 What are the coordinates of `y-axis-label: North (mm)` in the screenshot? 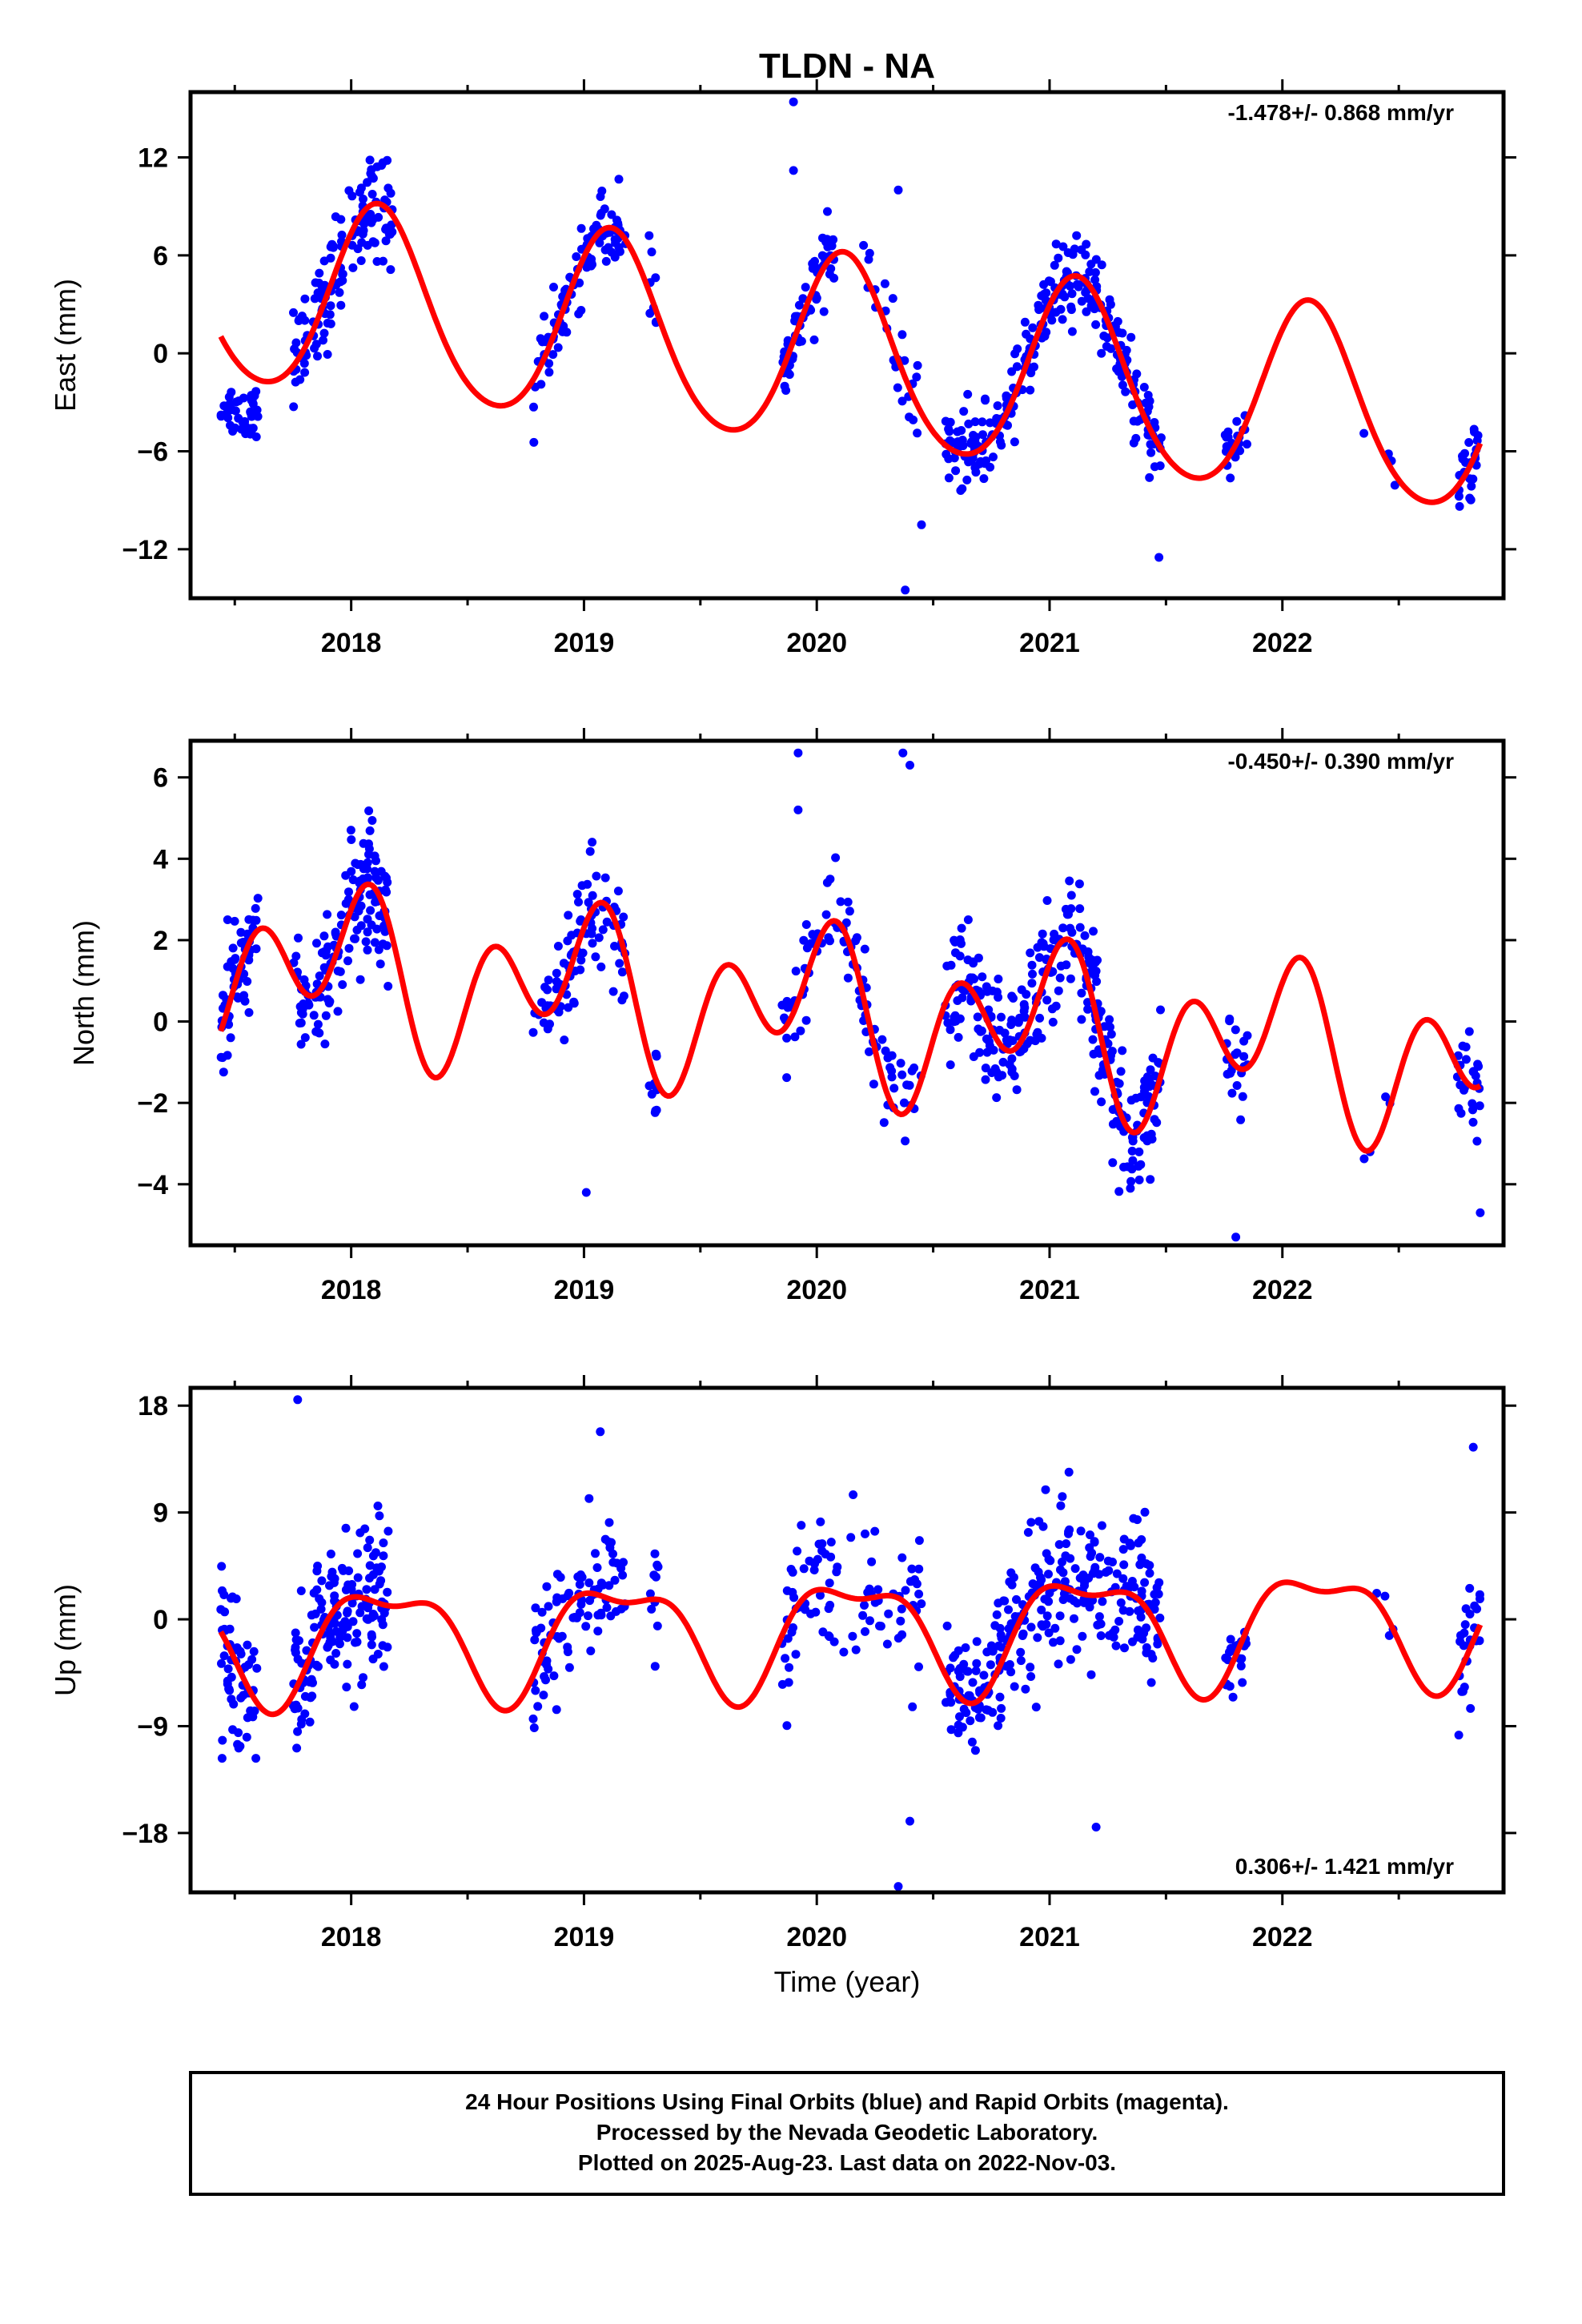 It's located at (84, 993).